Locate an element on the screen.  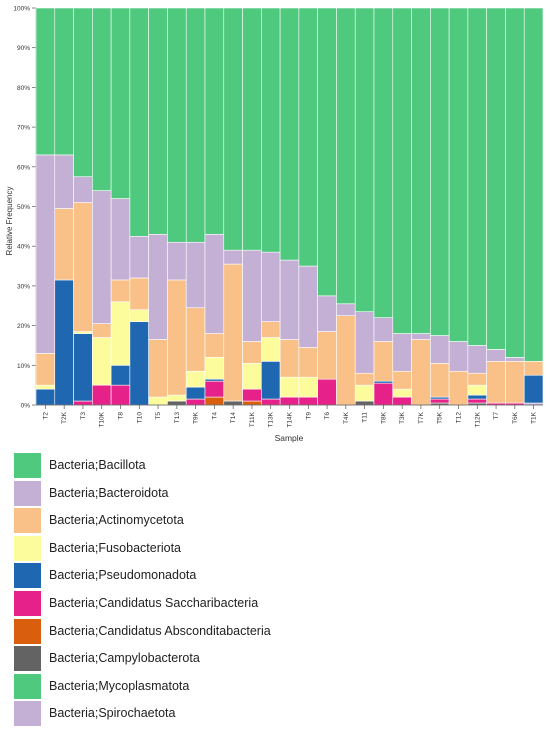
x-tick-label: T5K is located at coordinates (440, 417).